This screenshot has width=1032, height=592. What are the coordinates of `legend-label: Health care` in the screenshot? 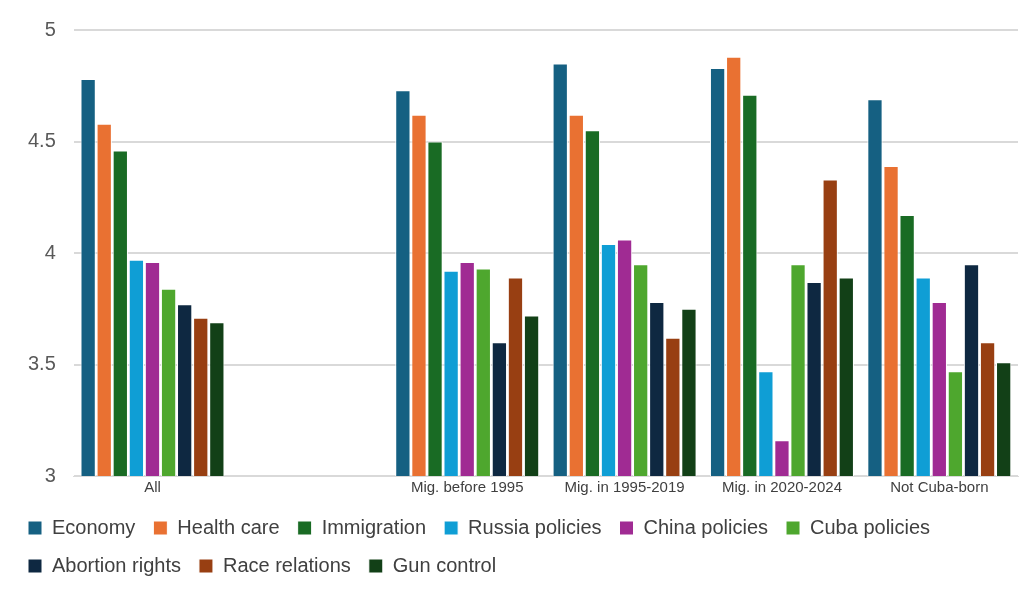 It's located at (228, 526).